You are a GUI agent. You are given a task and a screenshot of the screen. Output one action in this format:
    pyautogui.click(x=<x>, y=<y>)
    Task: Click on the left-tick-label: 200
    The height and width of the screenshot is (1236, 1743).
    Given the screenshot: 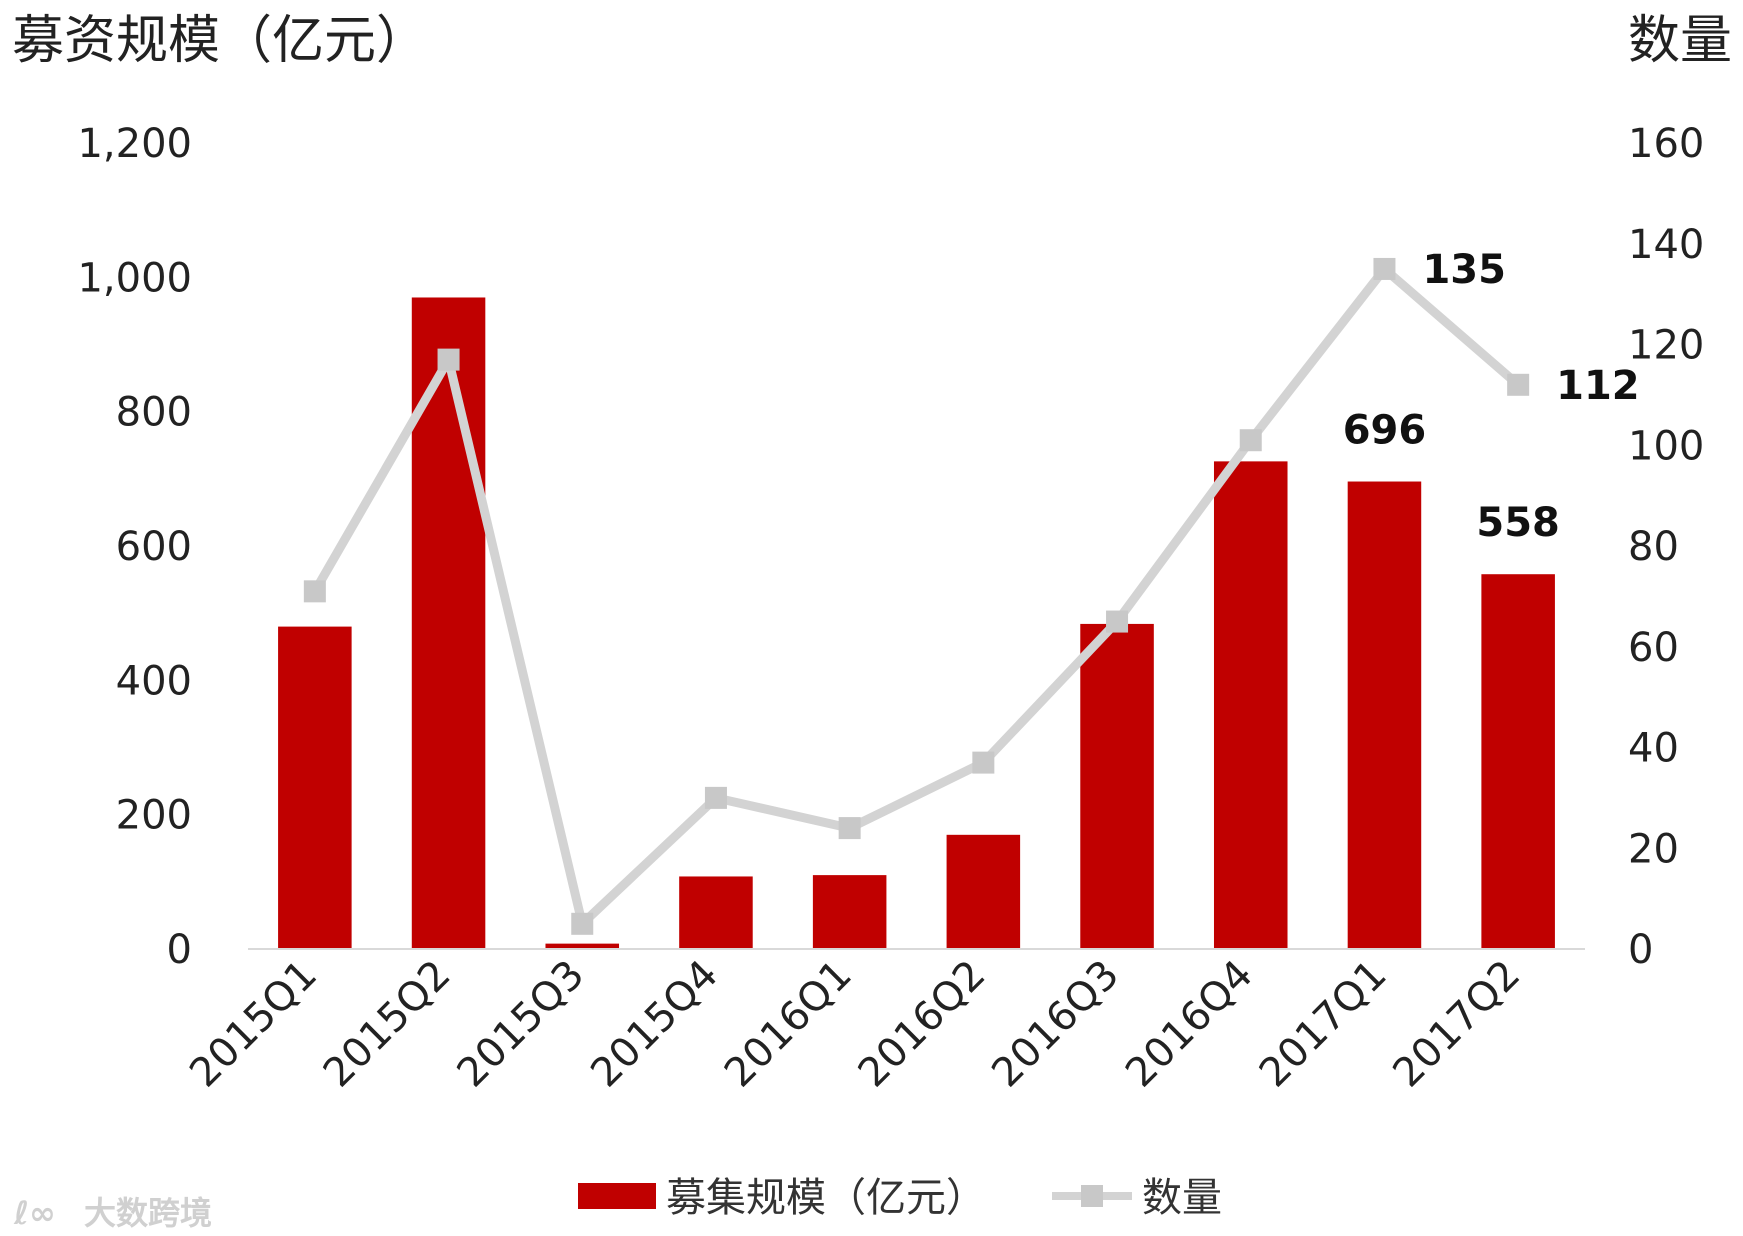 What is the action you would take?
    pyautogui.click(x=154, y=816)
    